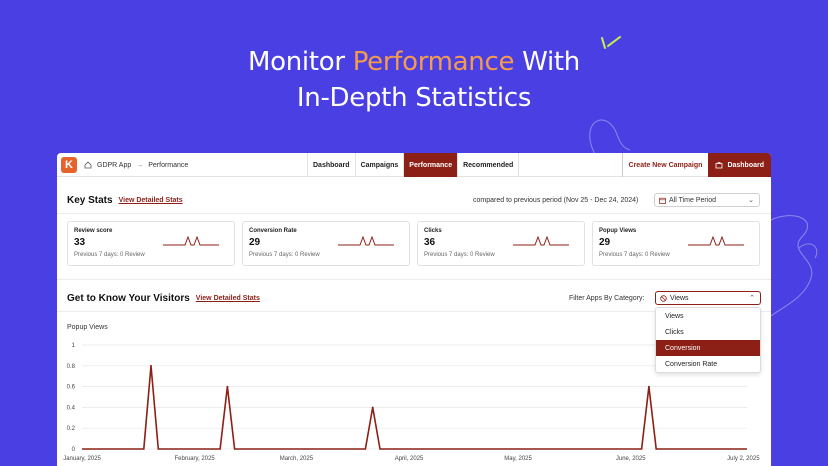  I want to click on breadcrumb-arrow-icon: →, so click(140, 165).